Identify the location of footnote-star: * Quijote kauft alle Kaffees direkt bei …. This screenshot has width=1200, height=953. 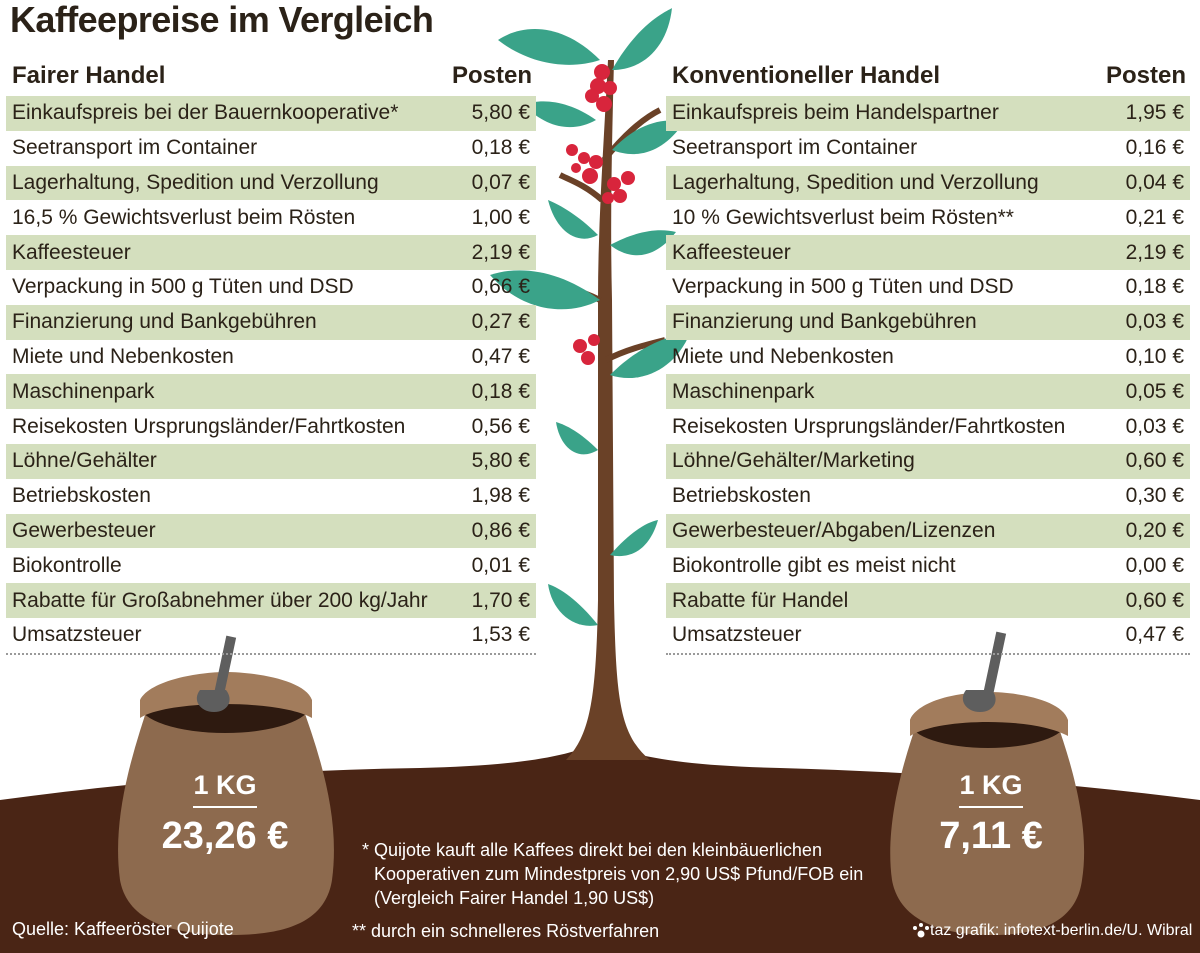
(612, 874).